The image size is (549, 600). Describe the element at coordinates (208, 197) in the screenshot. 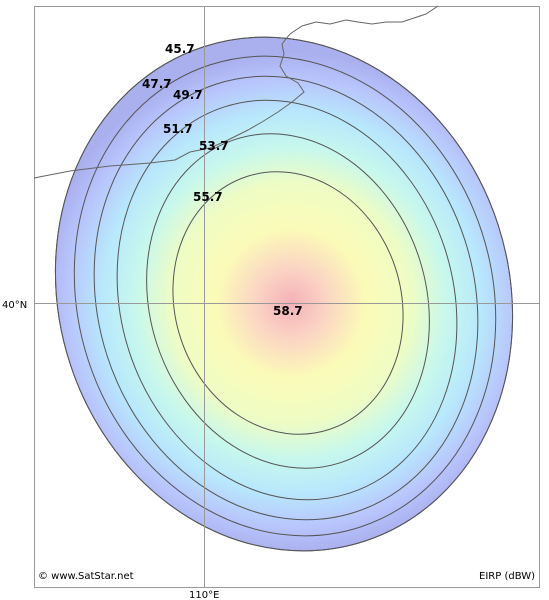

I see `contour-label-55-7: 55.7` at that location.